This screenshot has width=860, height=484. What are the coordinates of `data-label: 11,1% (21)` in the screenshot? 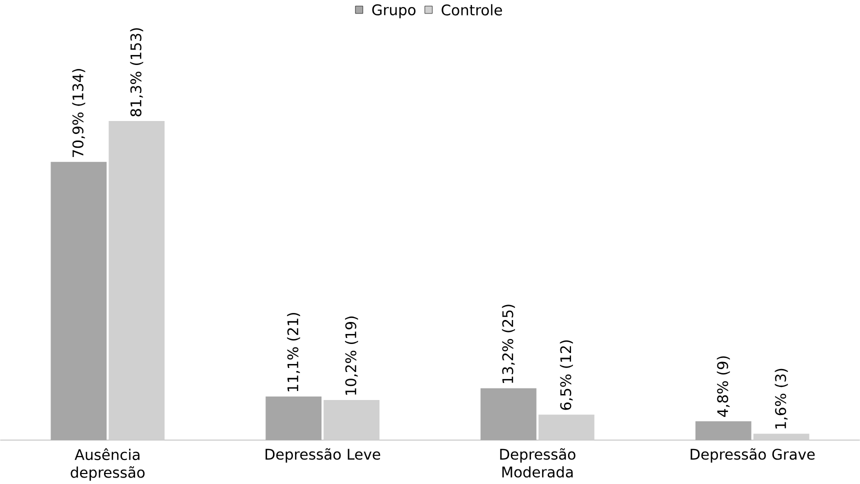 It's located at (293, 352).